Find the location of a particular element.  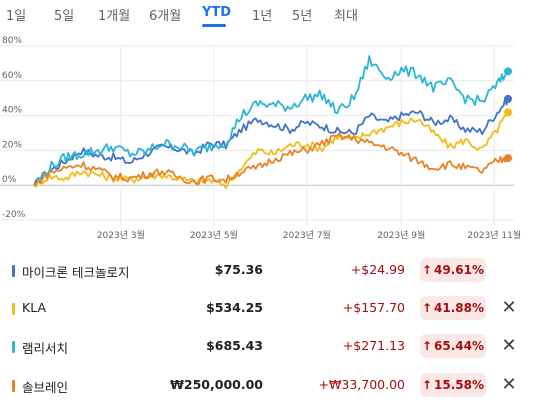

x-tick-label: 2023년 3월 is located at coordinates (121, 235).